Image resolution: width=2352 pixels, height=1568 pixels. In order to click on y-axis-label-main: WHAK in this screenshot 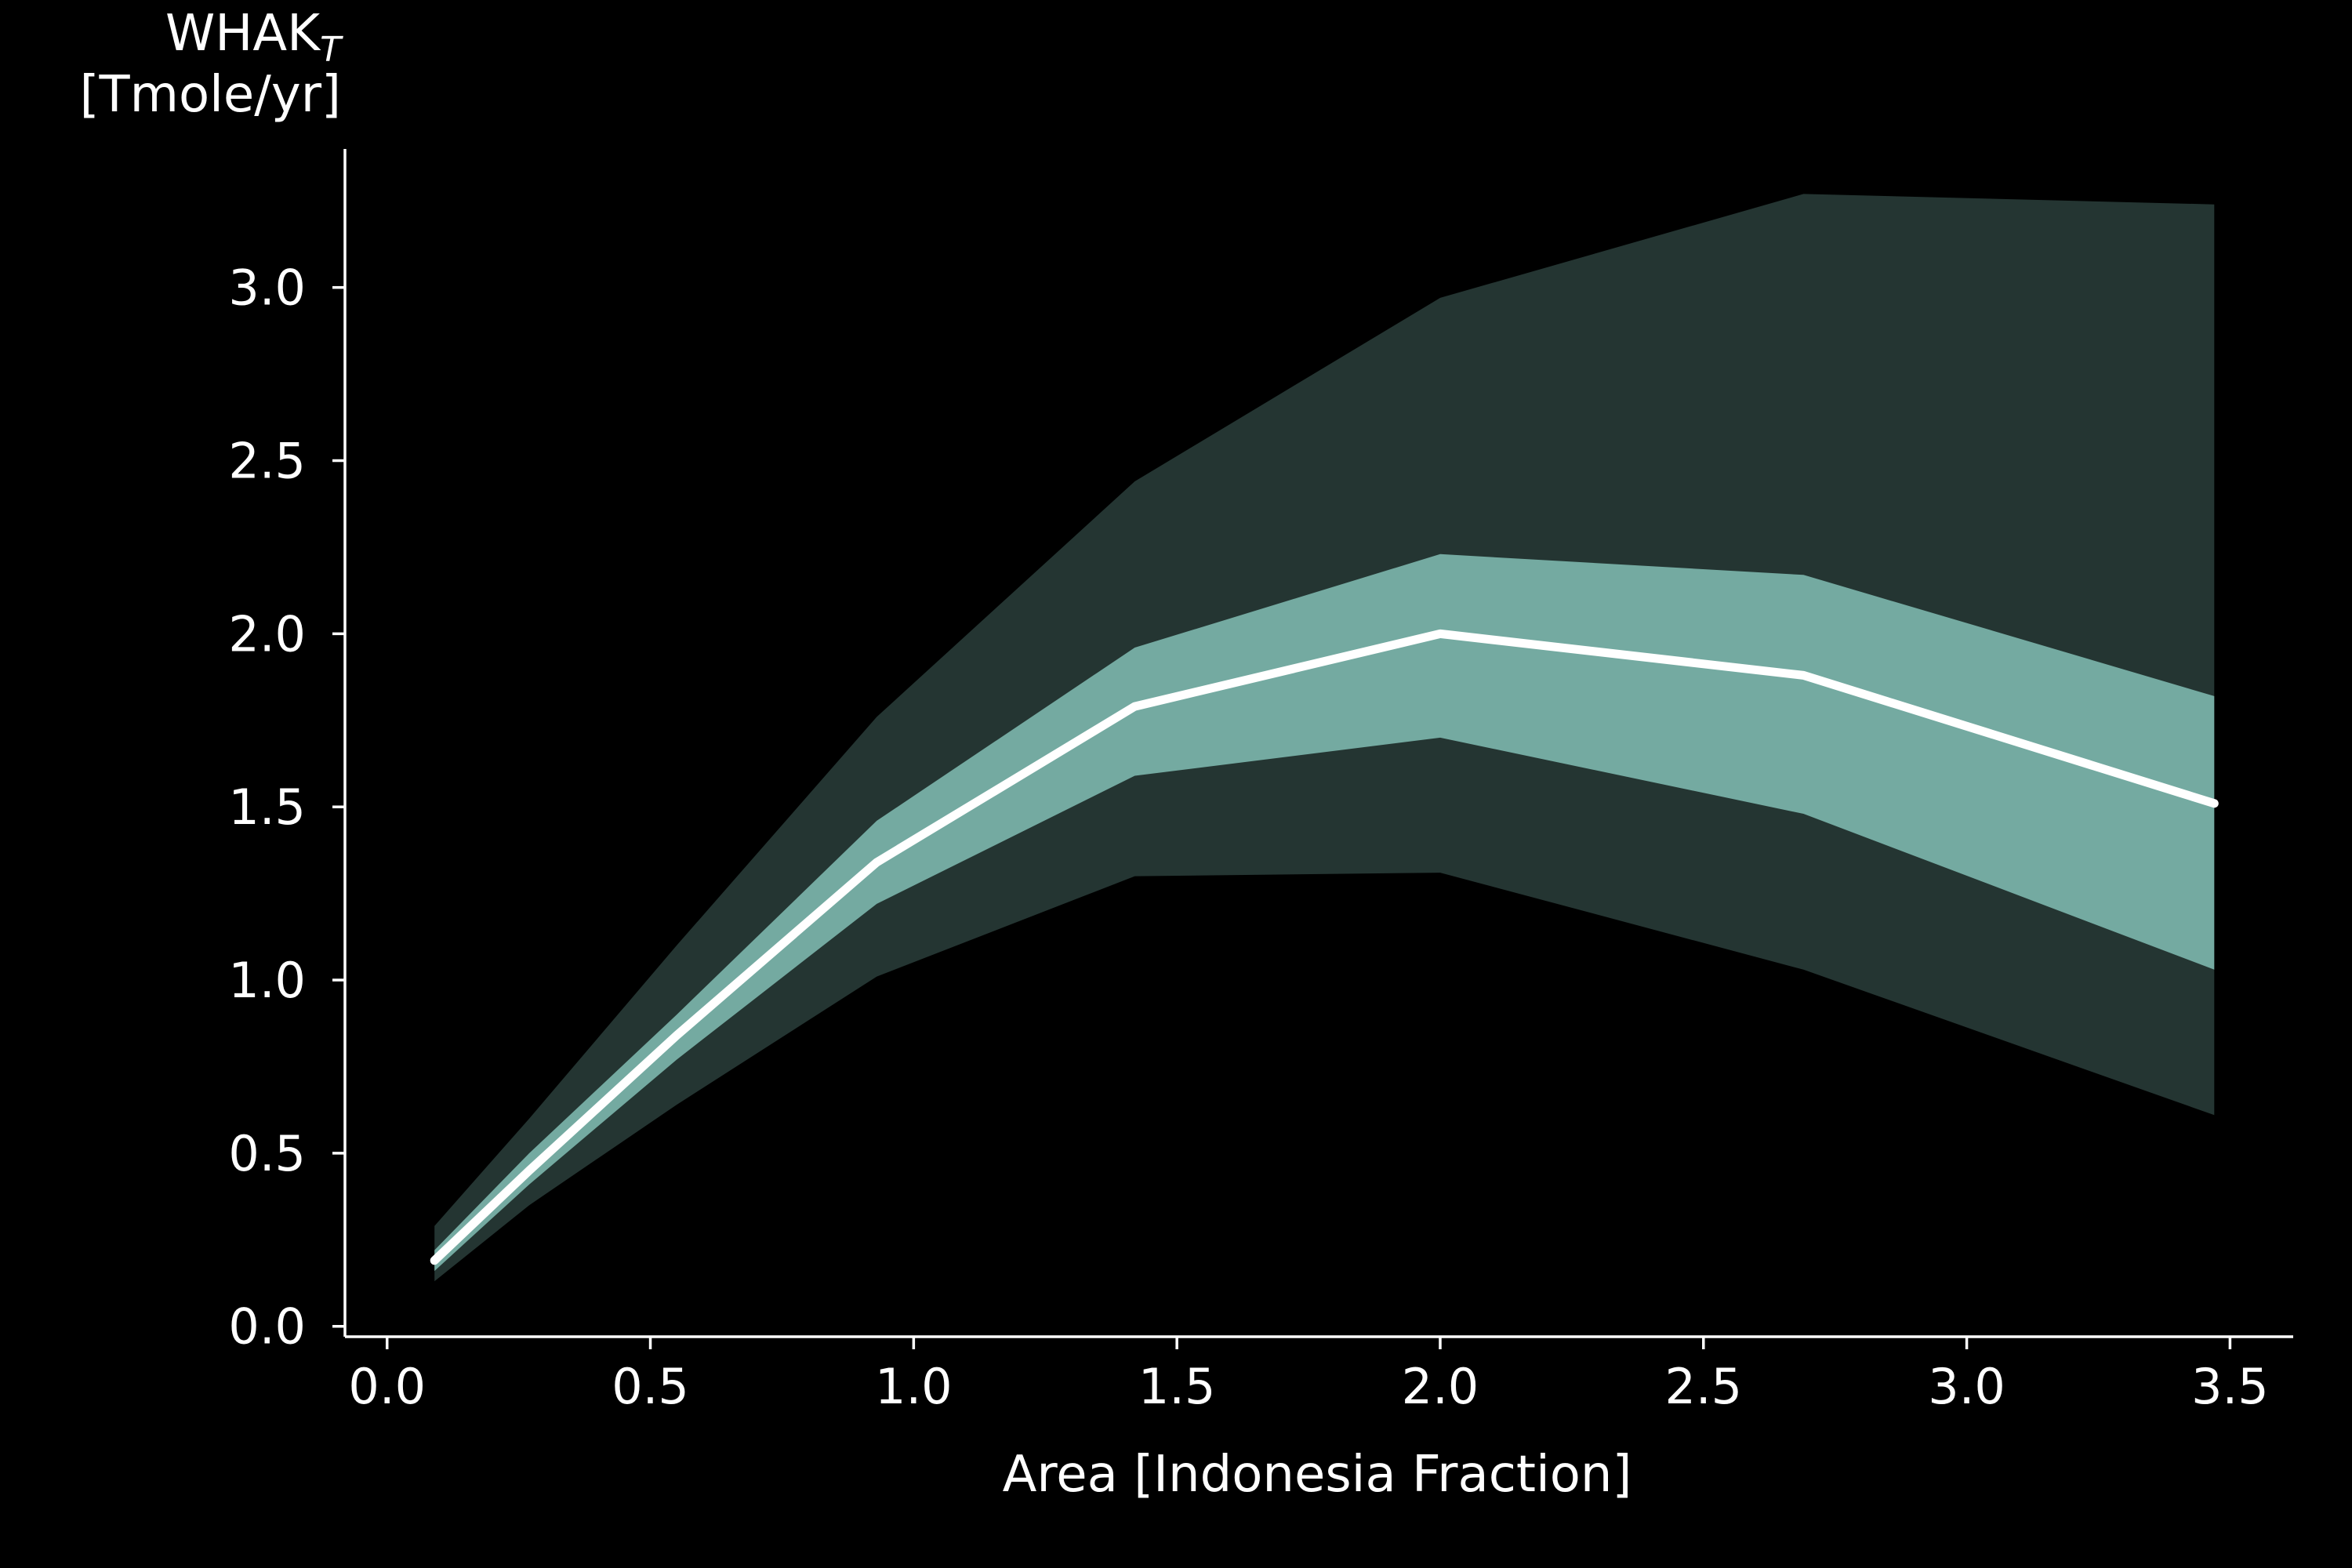, I will do `click(243, 34)`.